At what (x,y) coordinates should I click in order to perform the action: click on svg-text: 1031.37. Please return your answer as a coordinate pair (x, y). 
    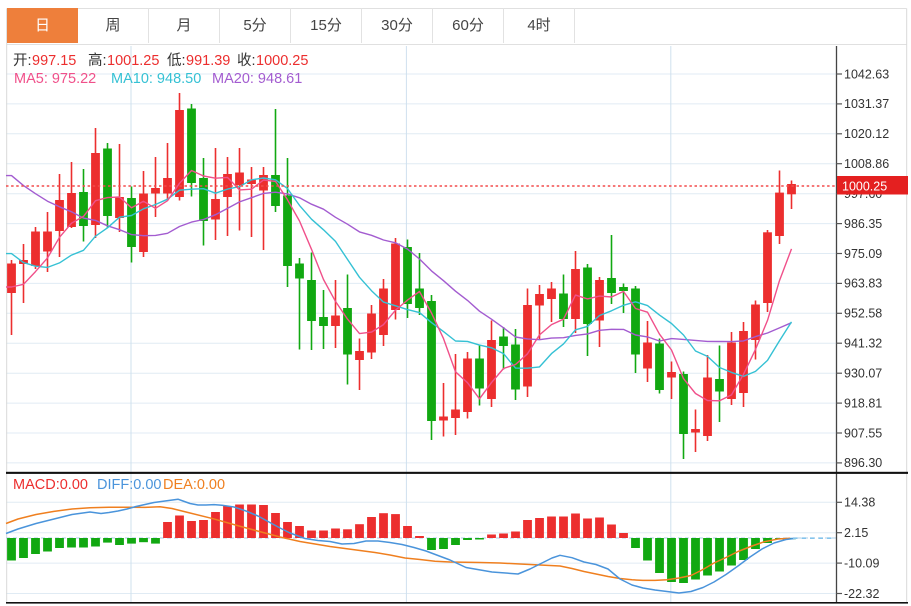
    Looking at the image, I should click on (866, 104).